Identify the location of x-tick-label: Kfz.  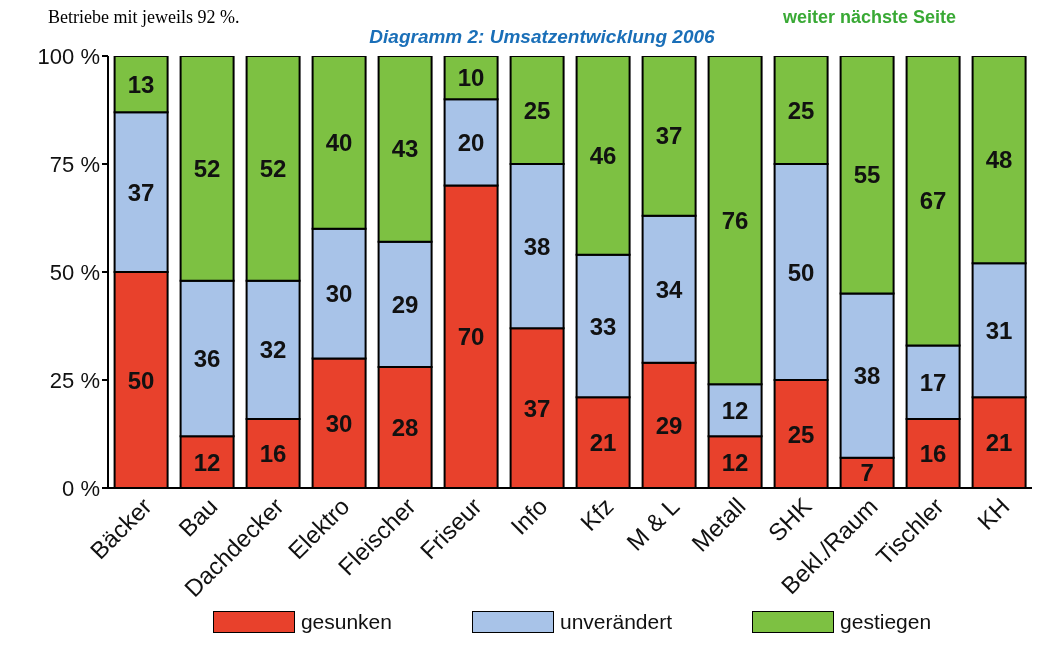
(596, 514).